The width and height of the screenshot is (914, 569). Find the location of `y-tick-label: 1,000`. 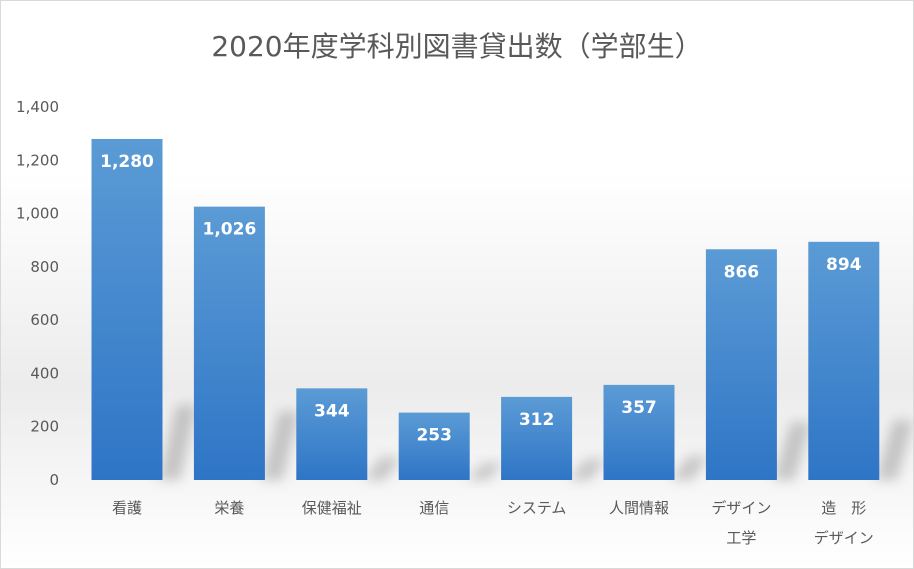

y-tick-label: 1,000 is located at coordinates (37, 214).